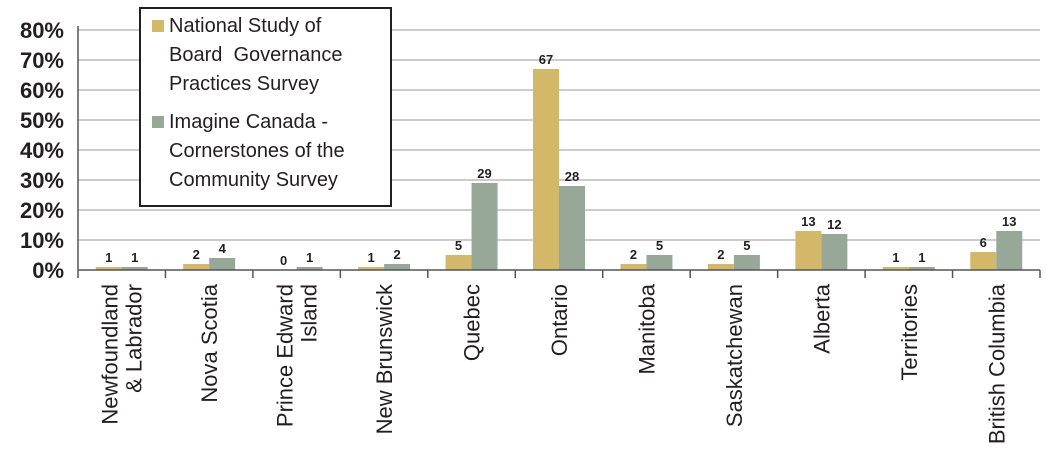 The width and height of the screenshot is (1046, 466). I want to click on data-label: 67, so click(546, 59).